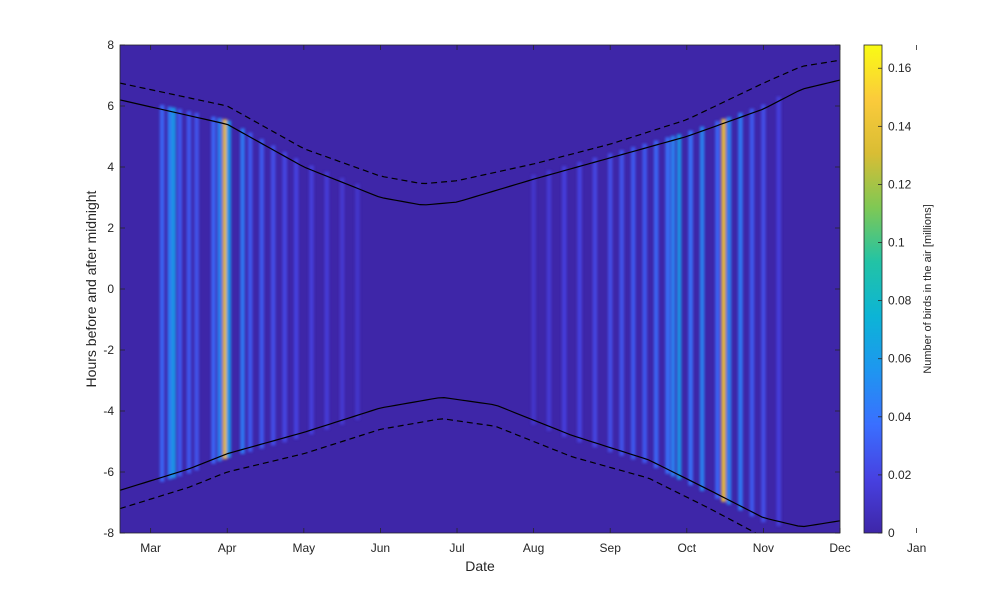 Image resolution: width=1000 pixels, height=600 pixels. What do you see at coordinates (438, 475) in the screenshot?
I see `sunrise-dashed-curve` at bounding box center [438, 475].